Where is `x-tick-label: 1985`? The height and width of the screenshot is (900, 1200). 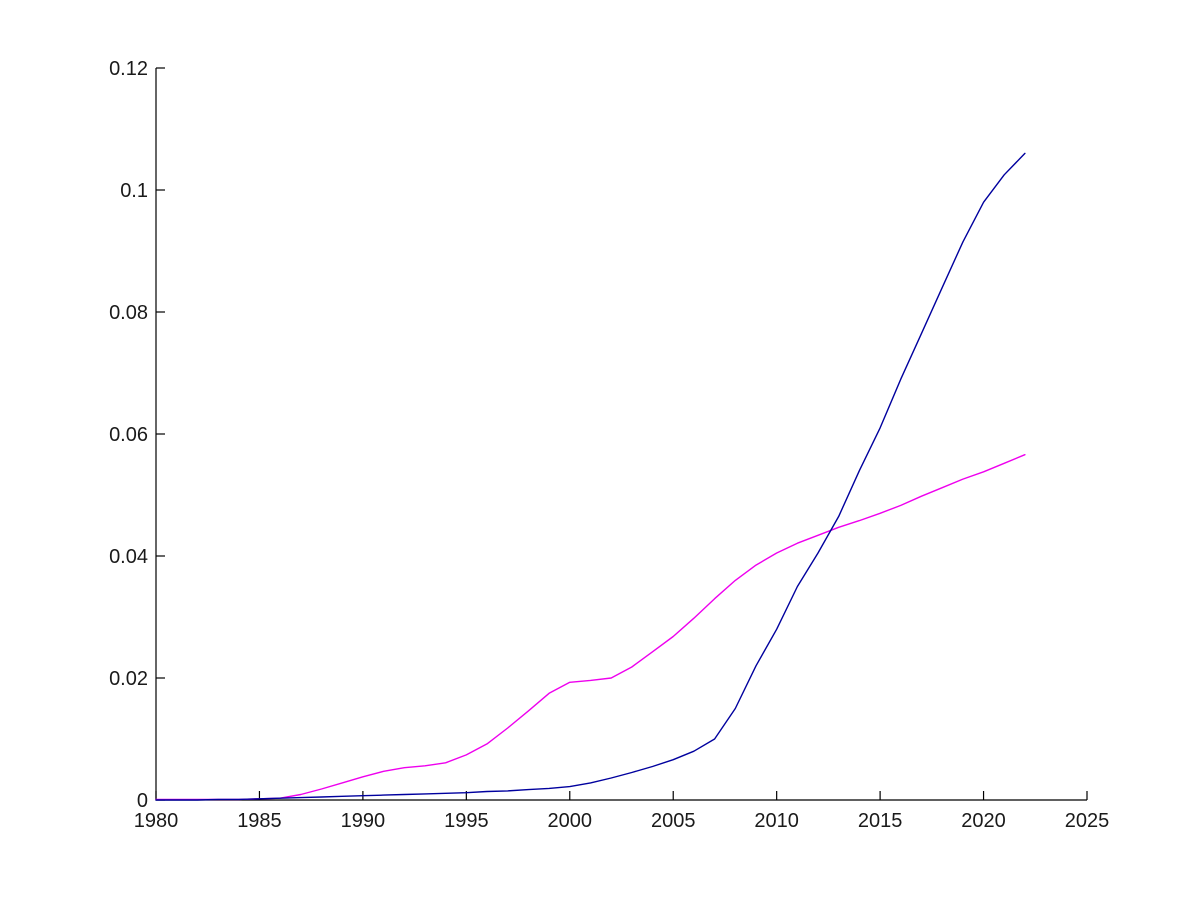 x-tick-label: 1985 is located at coordinates (259, 821).